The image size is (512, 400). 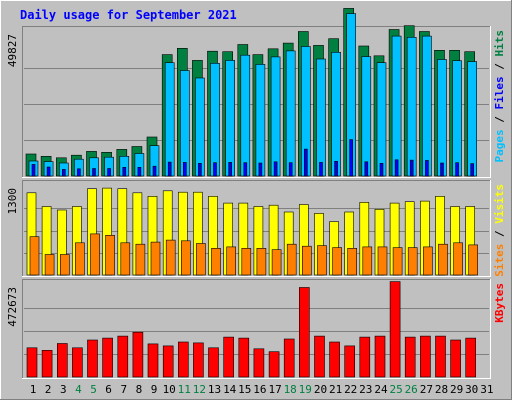 What do you see at coordinates (154, 389) in the screenshot?
I see `day-label: 9` at bounding box center [154, 389].